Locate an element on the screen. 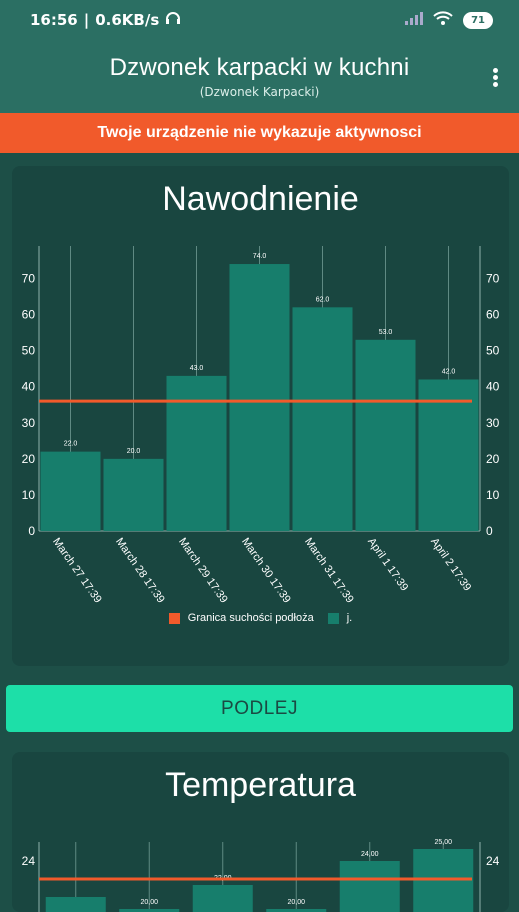  status-time: 16:56 is located at coordinates (54, 20).